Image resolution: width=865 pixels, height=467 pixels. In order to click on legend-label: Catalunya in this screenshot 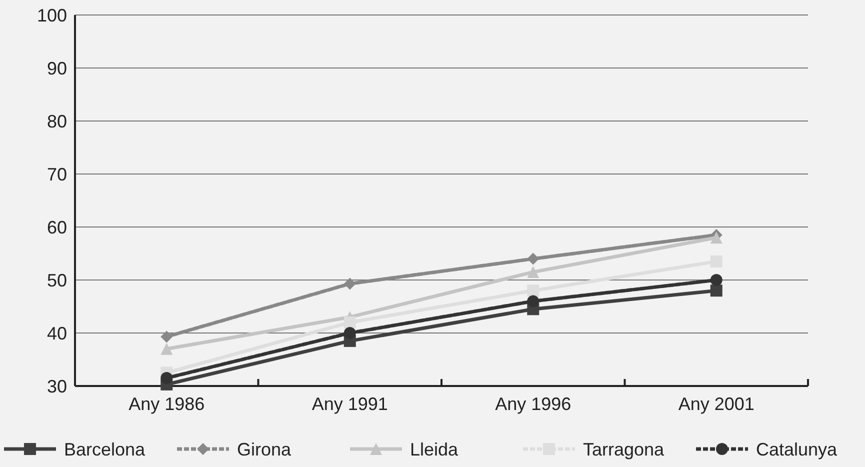, I will do `click(797, 449)`.